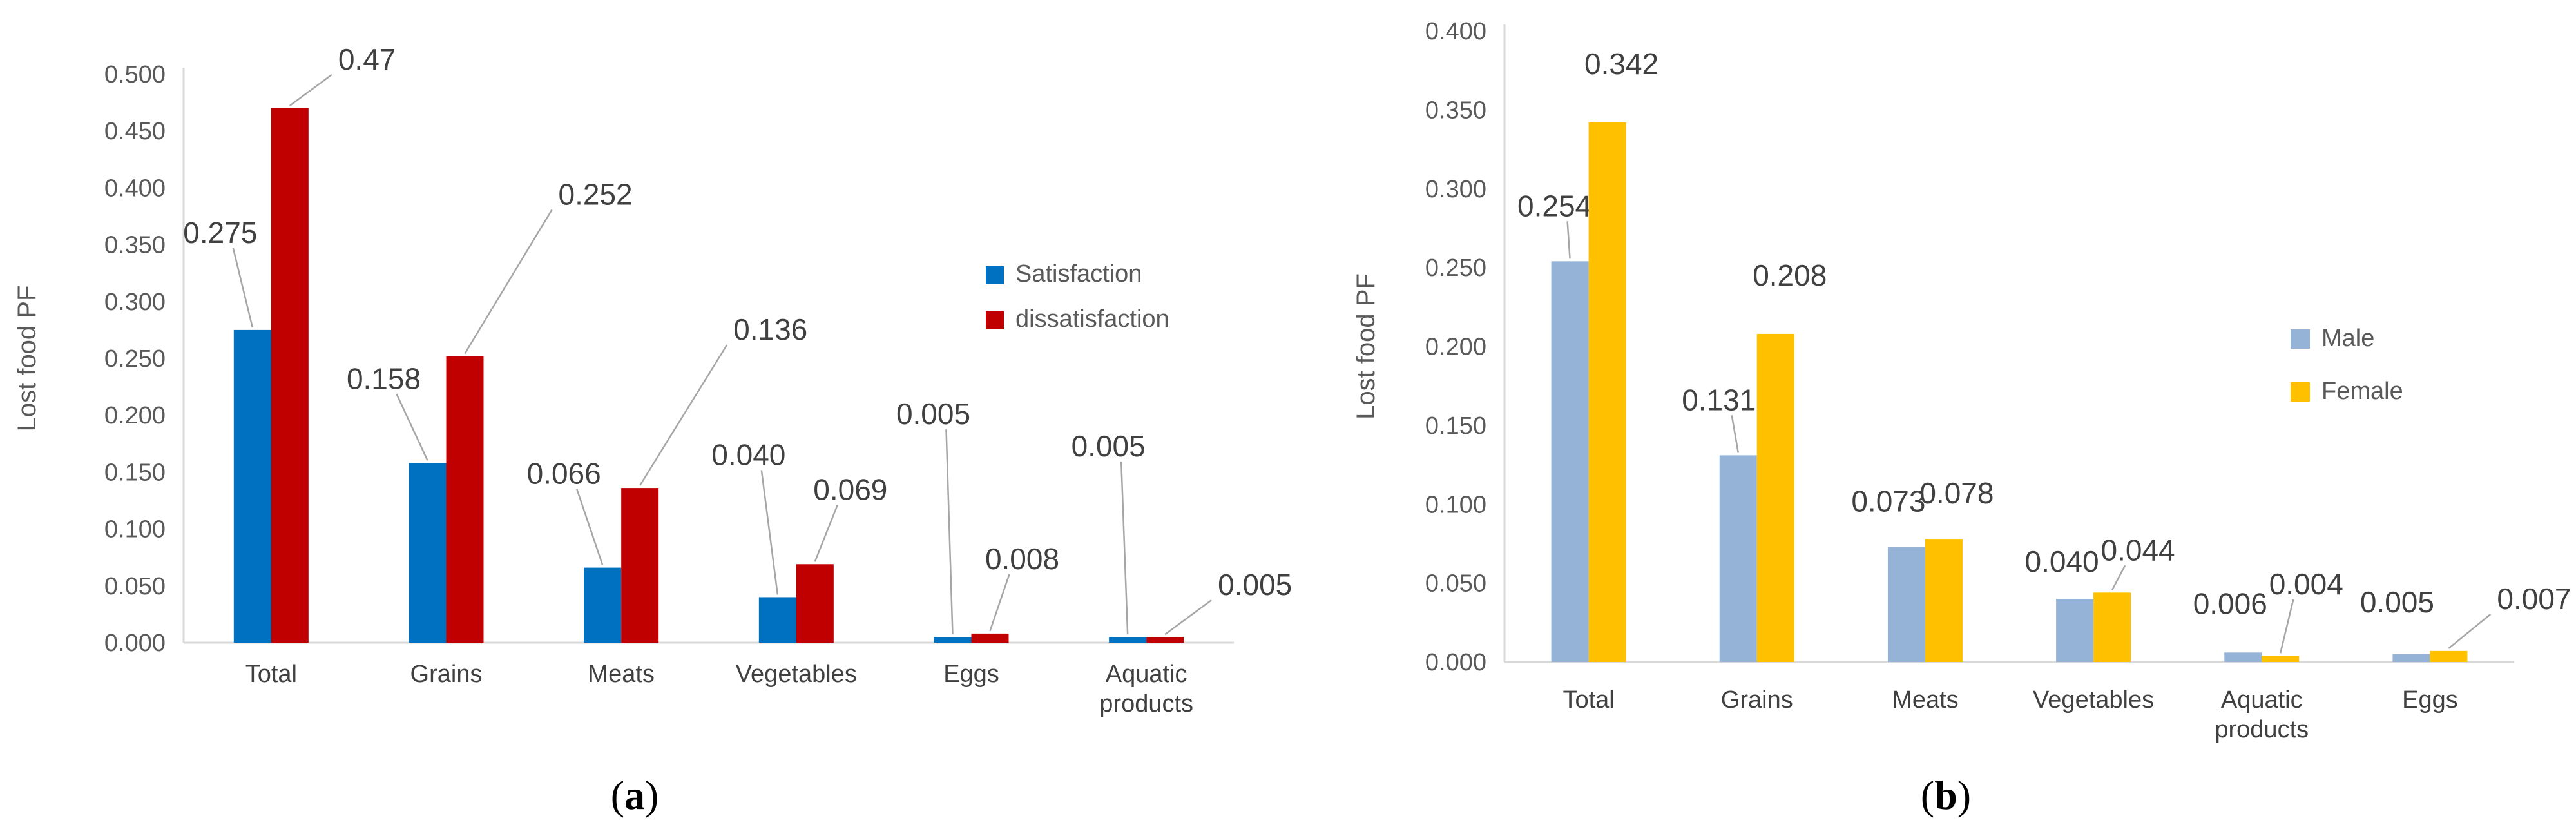 This screenshot has width=2576, height=827. I want to click on data-label: 0.136, so click(770, 329).